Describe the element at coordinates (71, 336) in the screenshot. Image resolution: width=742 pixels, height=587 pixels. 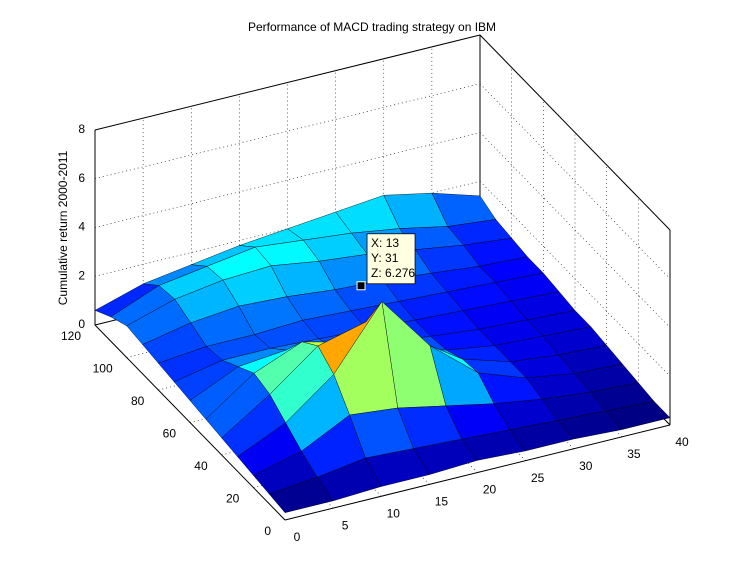
I see `y-tick-label: 120` at that location.